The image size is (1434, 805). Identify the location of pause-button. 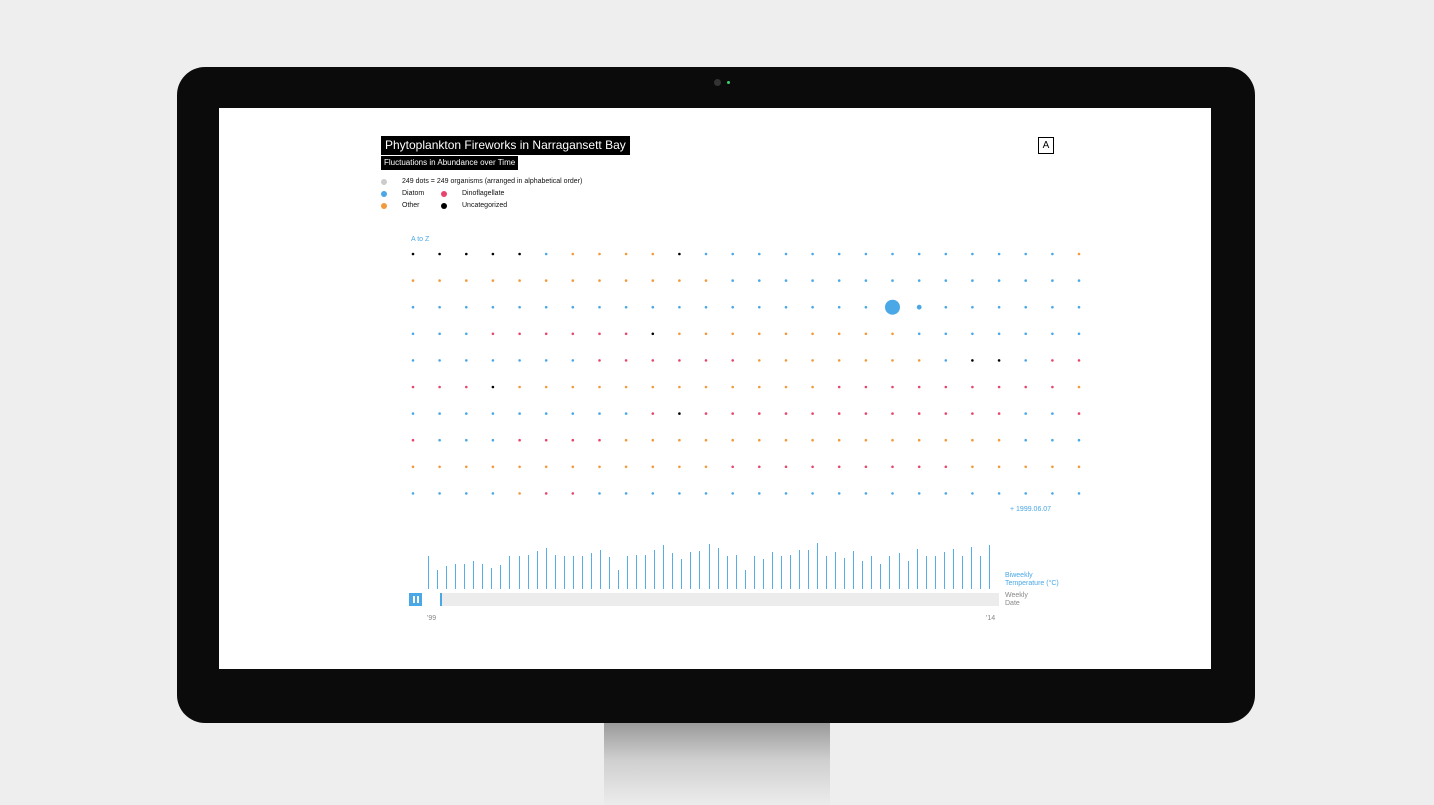
(415, 599).